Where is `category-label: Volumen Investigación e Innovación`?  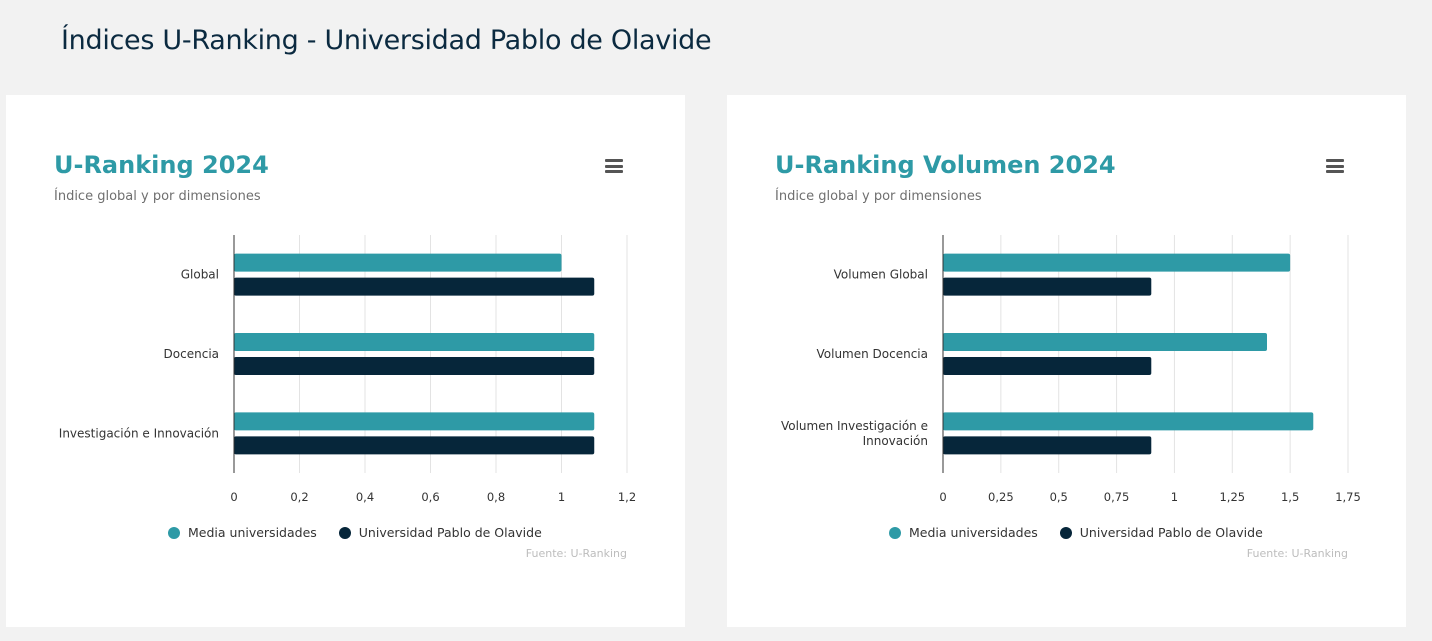 category-label: Volumen Investigación e Innovación is located at coordinates (854, 433).